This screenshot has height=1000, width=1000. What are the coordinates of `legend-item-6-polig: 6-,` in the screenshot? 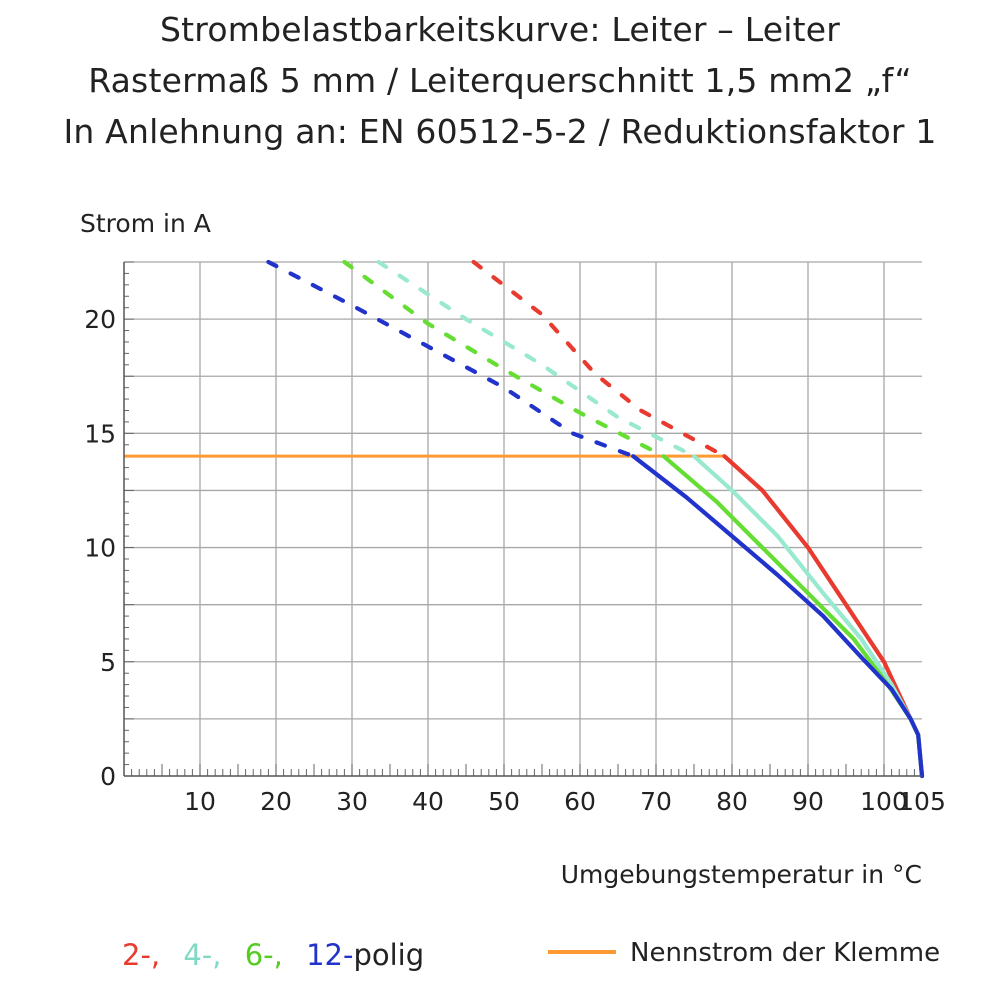 It's located at (263, 955).